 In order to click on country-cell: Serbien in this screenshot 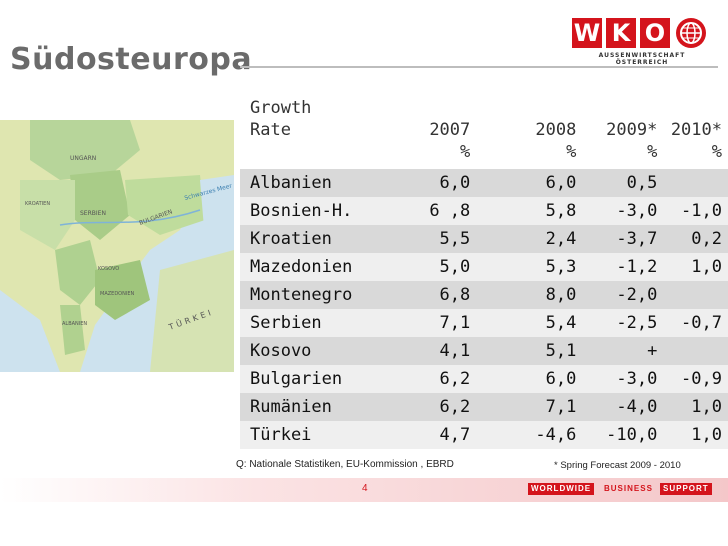, I will do `click(317, 323)`.